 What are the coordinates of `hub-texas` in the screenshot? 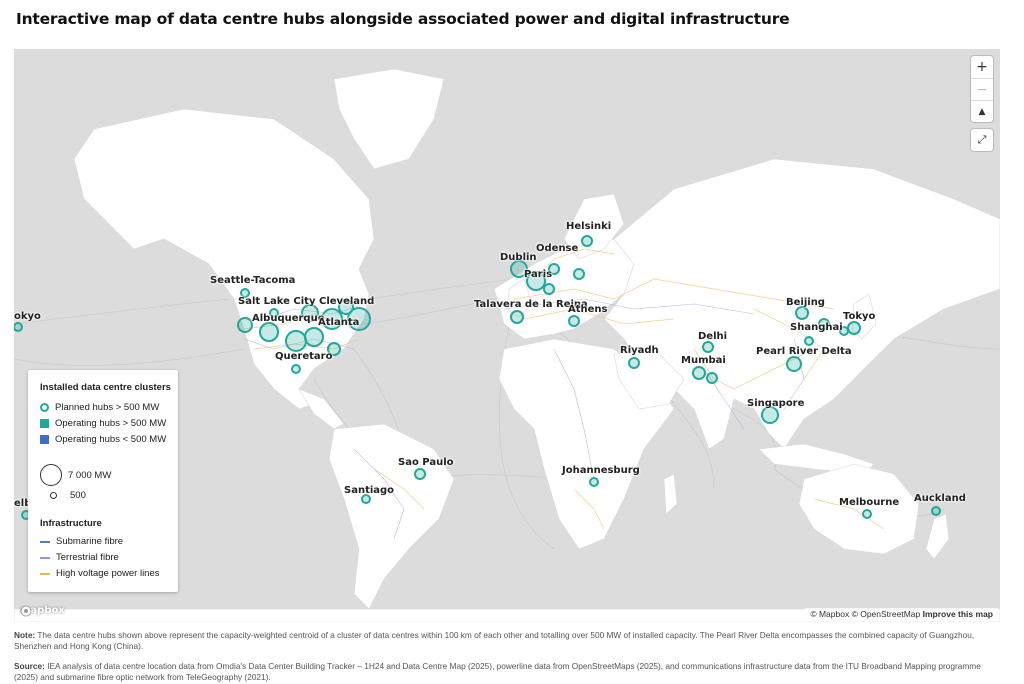 It's located at (296, 341).